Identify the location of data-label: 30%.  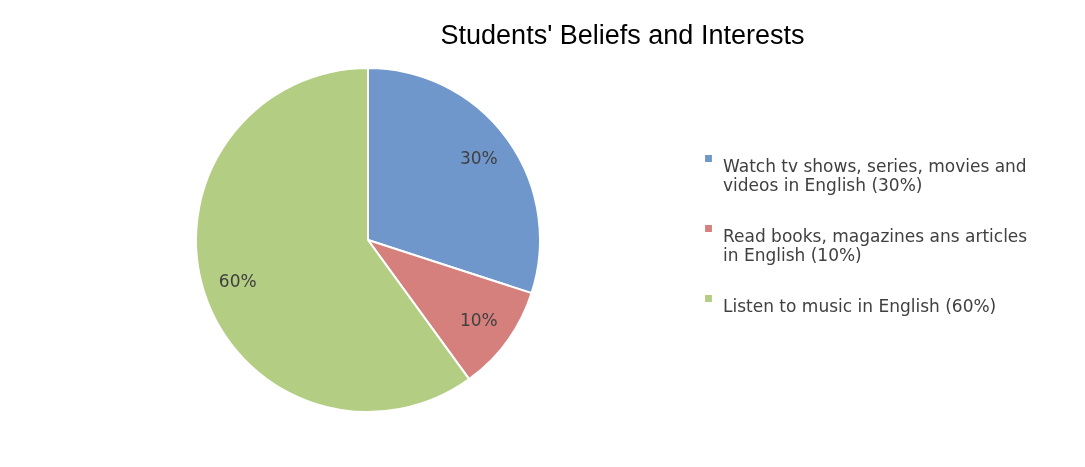
(478, 158).